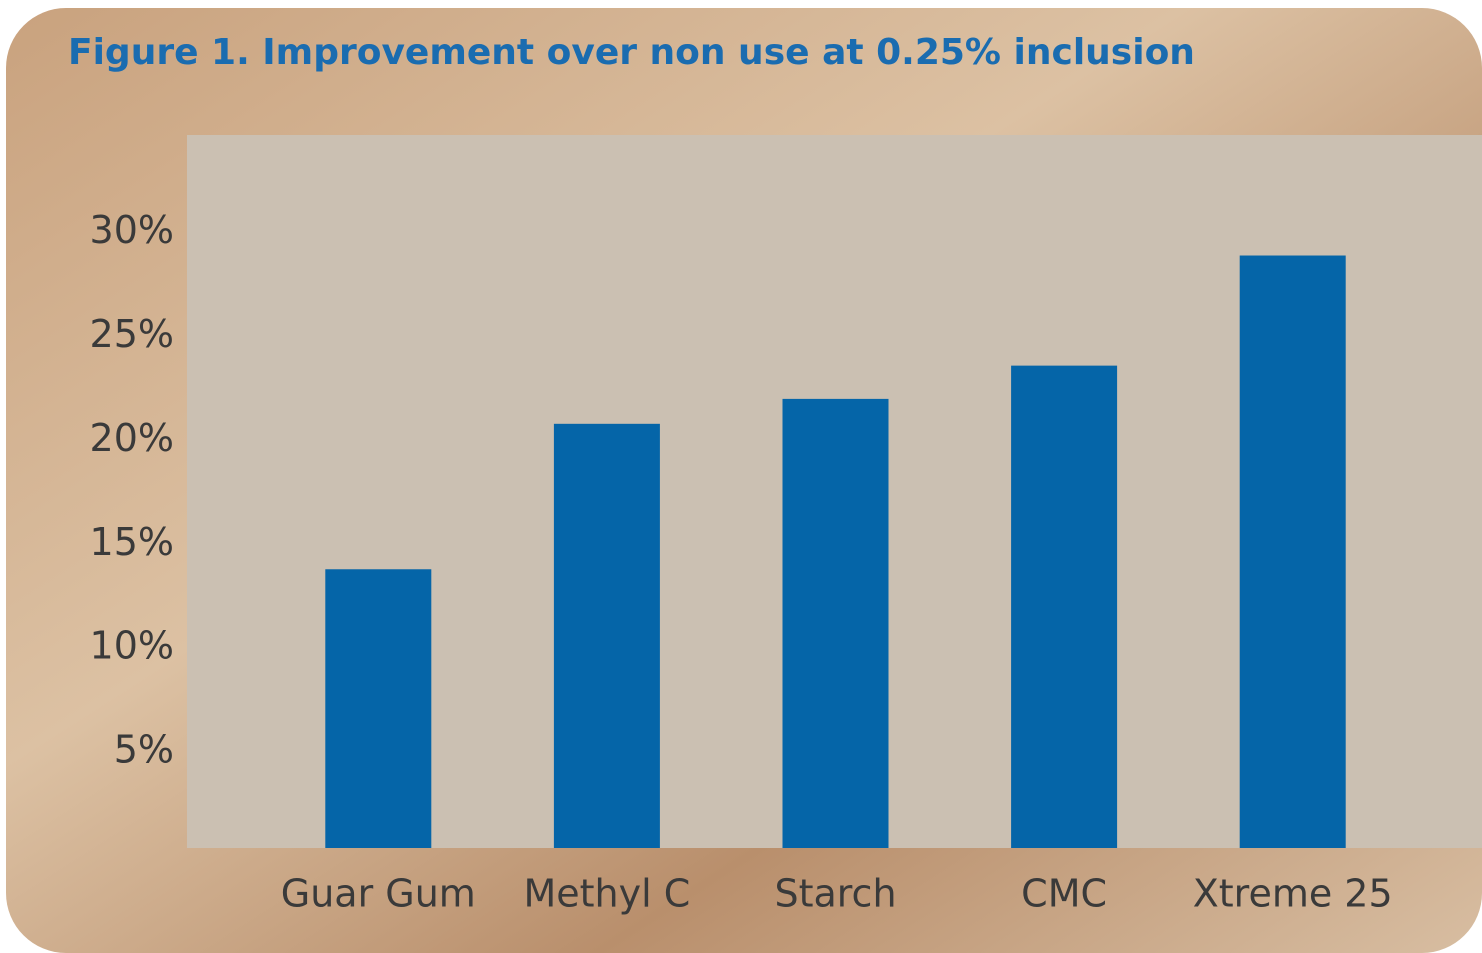 The height and width of the screenshot is (953, 1482). Describe the element at coordinates (132, 230) in the screenshot. I see `y-tick-label: 30%` at that location.